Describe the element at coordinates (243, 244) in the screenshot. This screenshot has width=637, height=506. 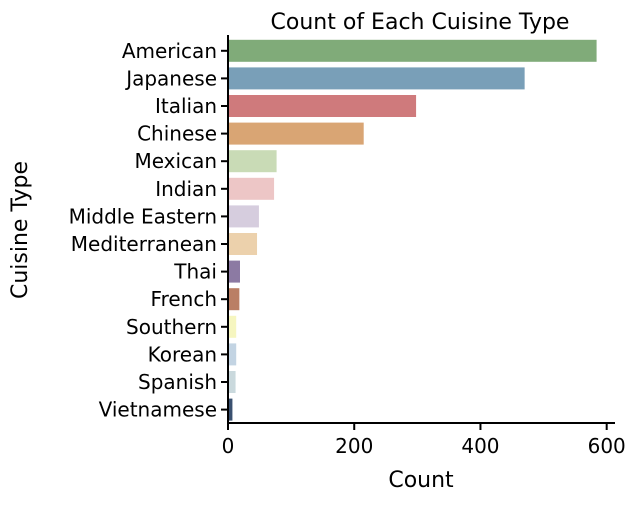
I see `bar-mediterranean` at that location.